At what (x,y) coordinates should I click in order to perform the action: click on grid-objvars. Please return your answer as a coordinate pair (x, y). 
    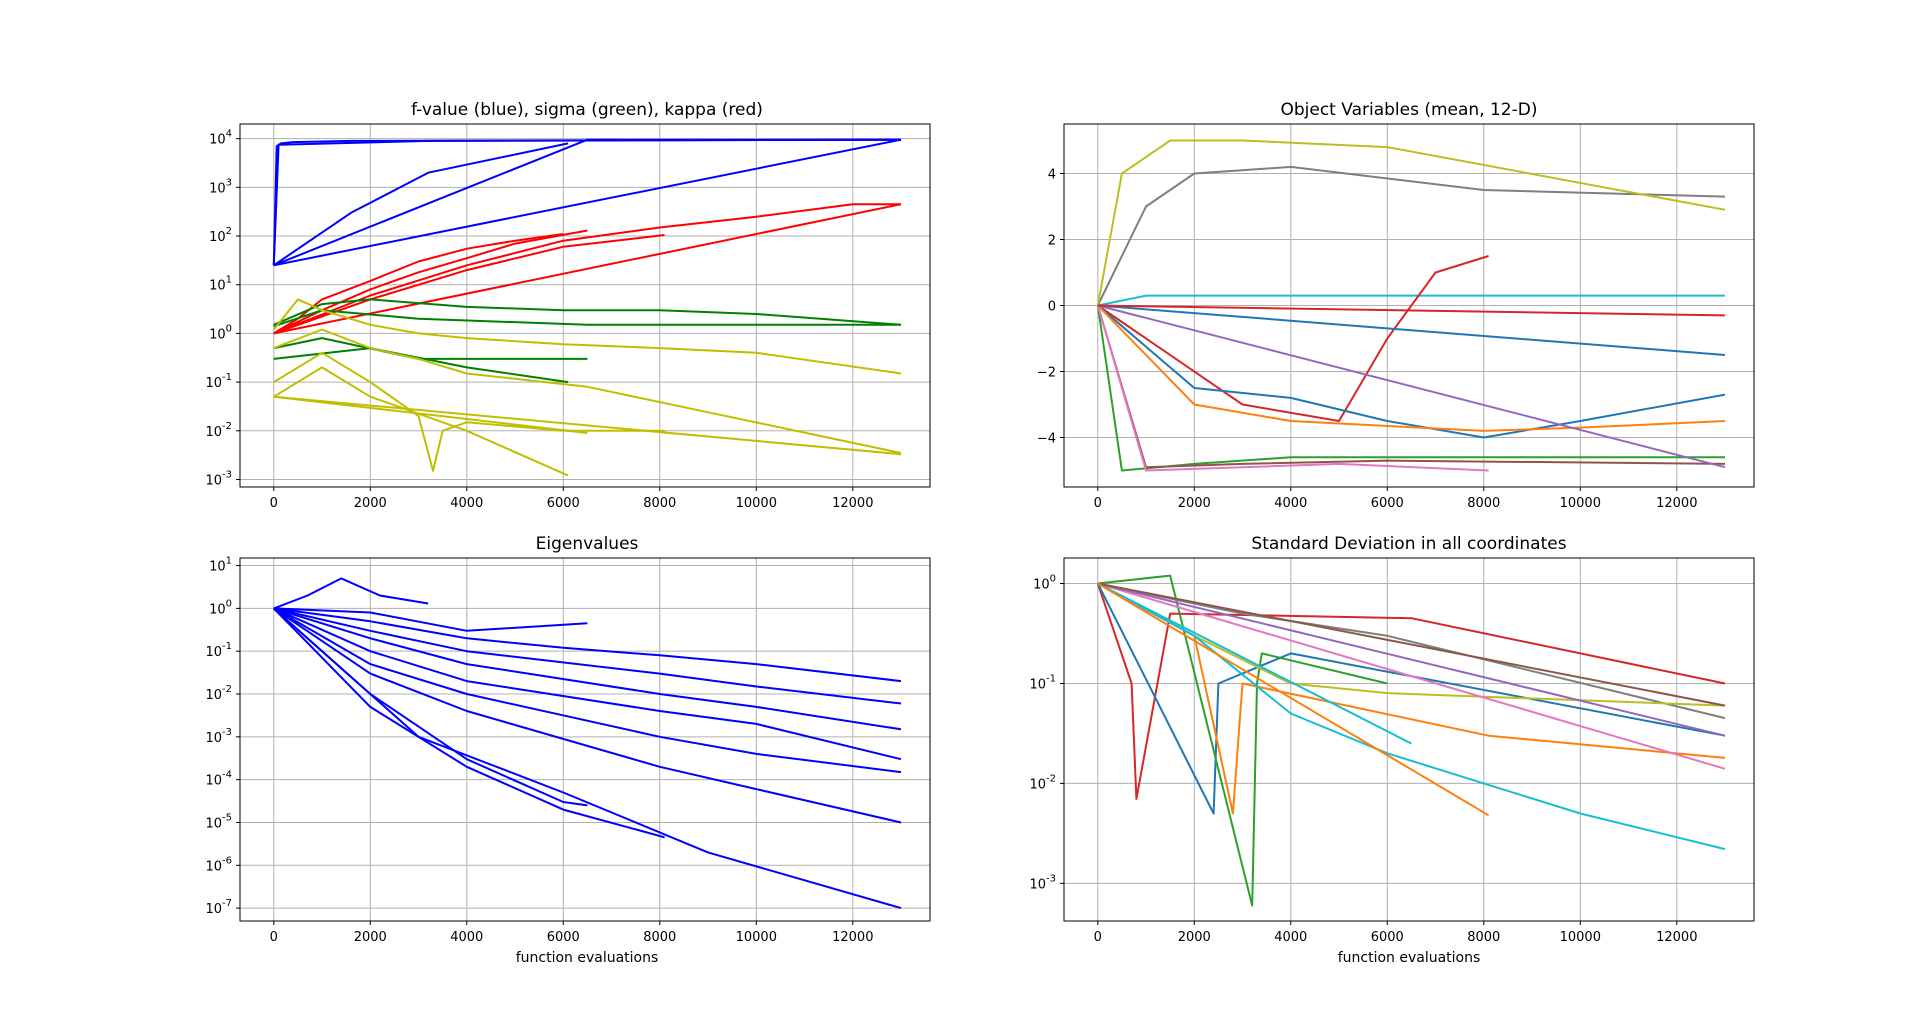
    Looking at the image, I should click on (1409, 305).